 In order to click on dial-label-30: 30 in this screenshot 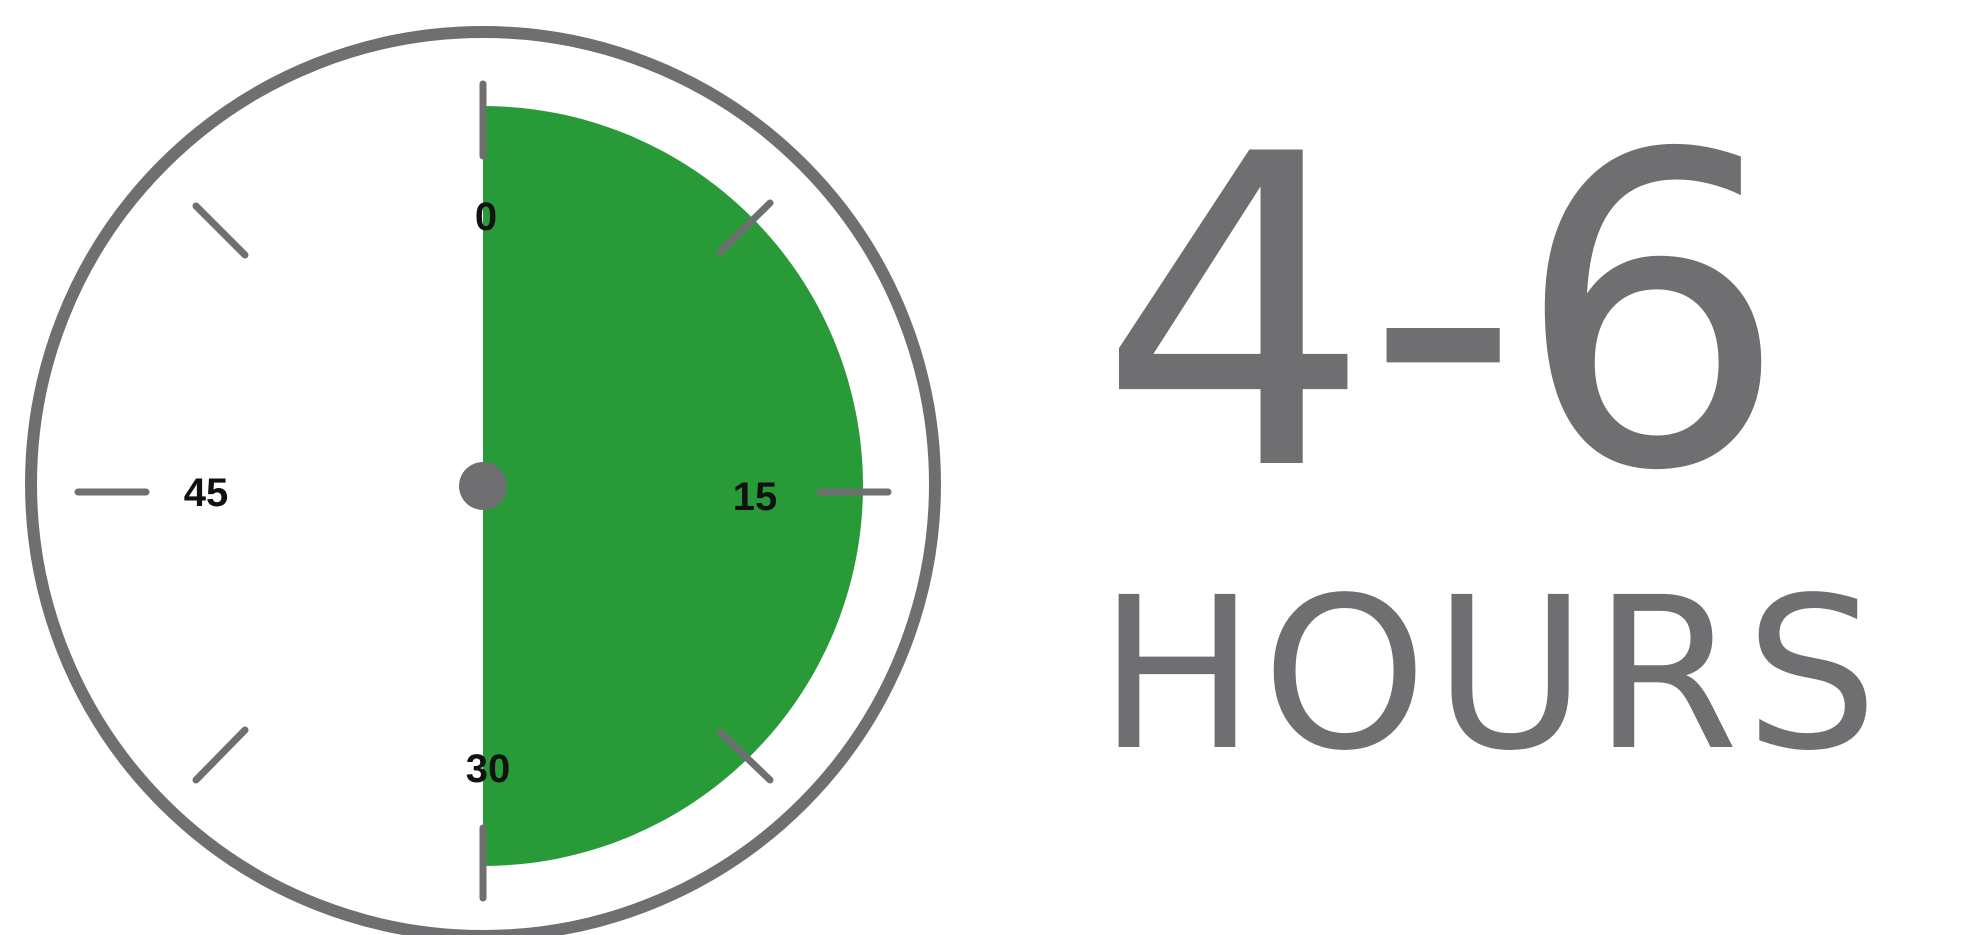, I will do `click(488, 769)`.